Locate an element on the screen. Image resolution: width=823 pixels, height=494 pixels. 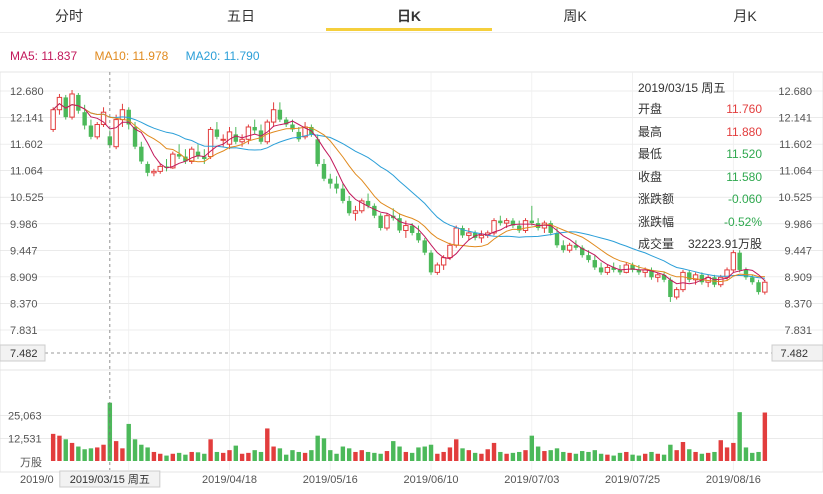
info-row-high: 最高 11.880 is located at coordinates (700, 132).